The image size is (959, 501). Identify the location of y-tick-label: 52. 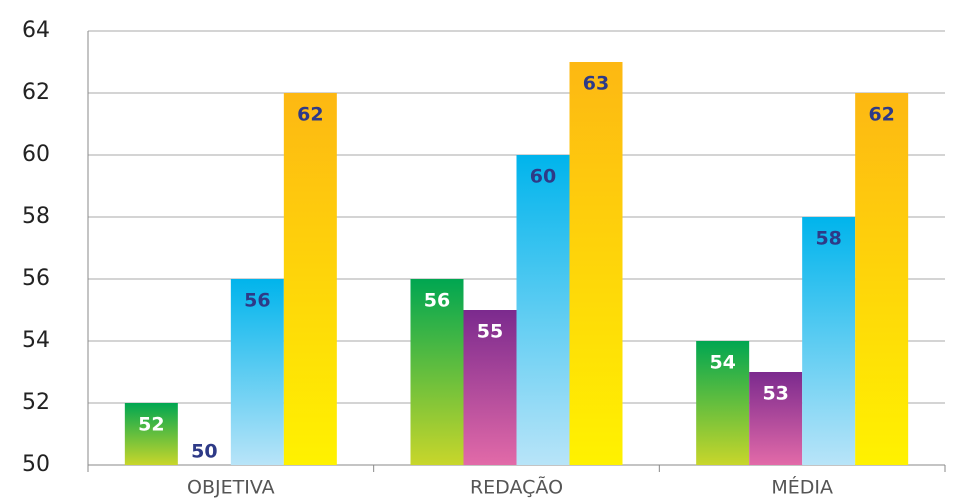
(36, 402).